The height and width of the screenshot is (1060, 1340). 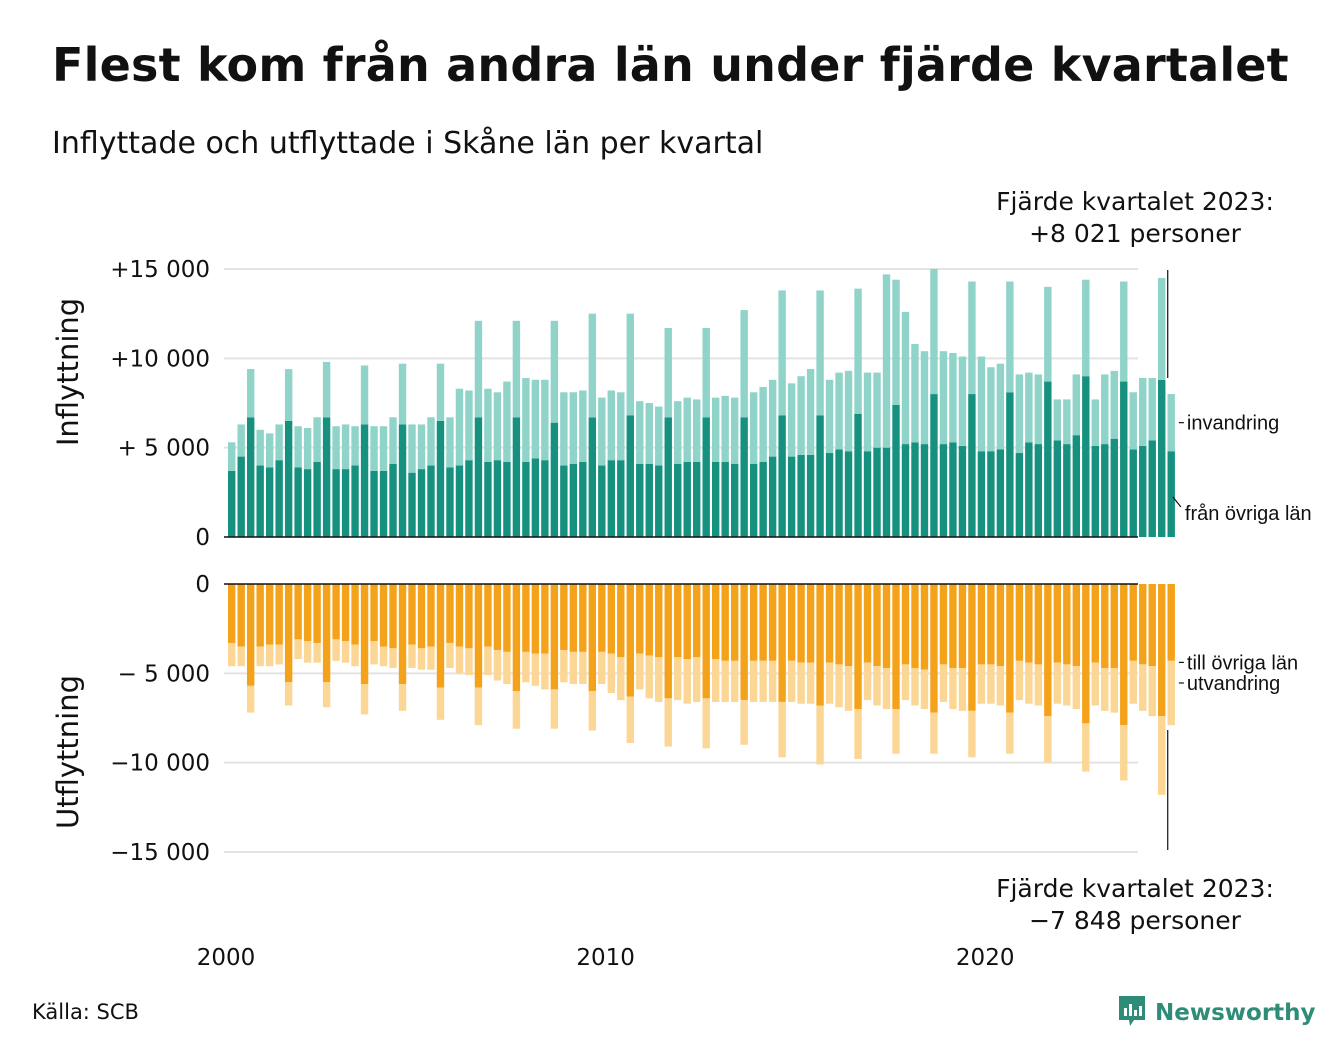 I want to click on newsworthy-logo: Newsworthy, so click(x=1216, y=1013).